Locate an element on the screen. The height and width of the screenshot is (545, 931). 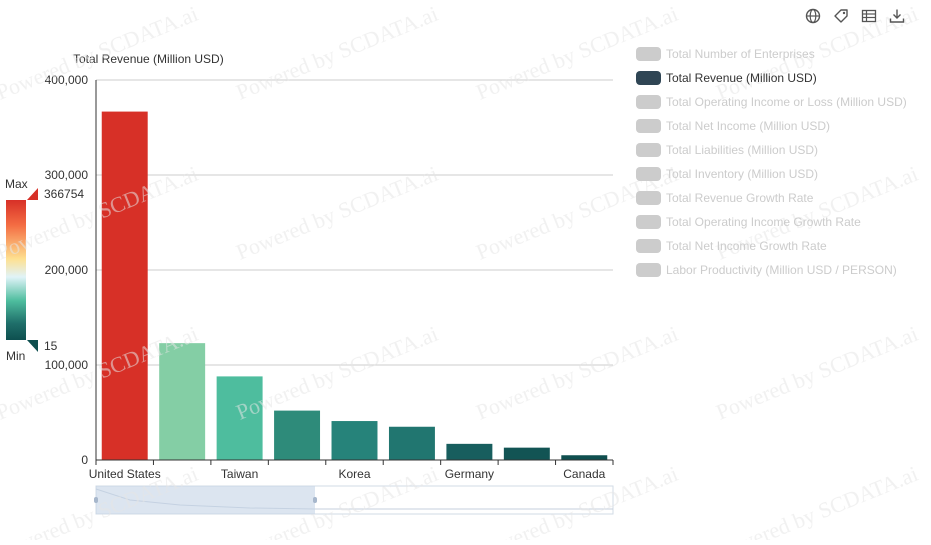
legend-label: Total Net Income Growth Rate is located at coordinates (746, 246).